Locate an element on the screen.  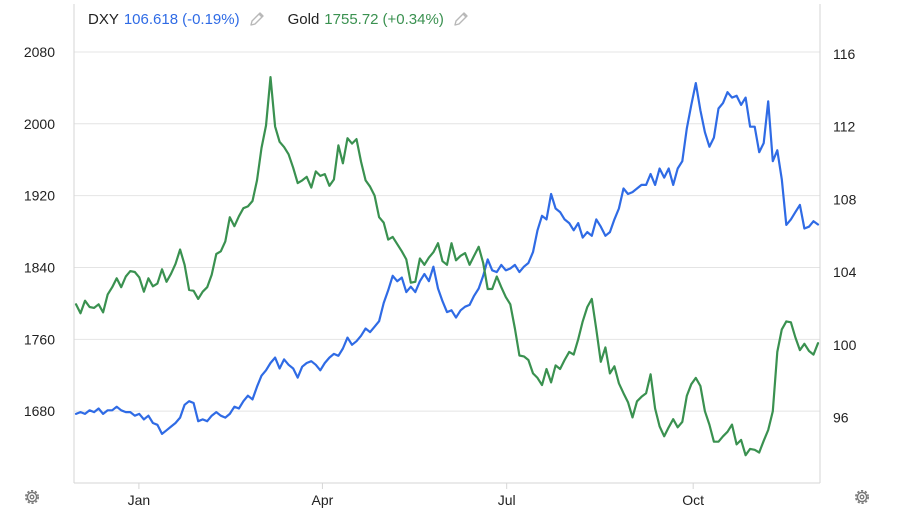
left-tick-label: 2080 is located at coordinates (39, 52).